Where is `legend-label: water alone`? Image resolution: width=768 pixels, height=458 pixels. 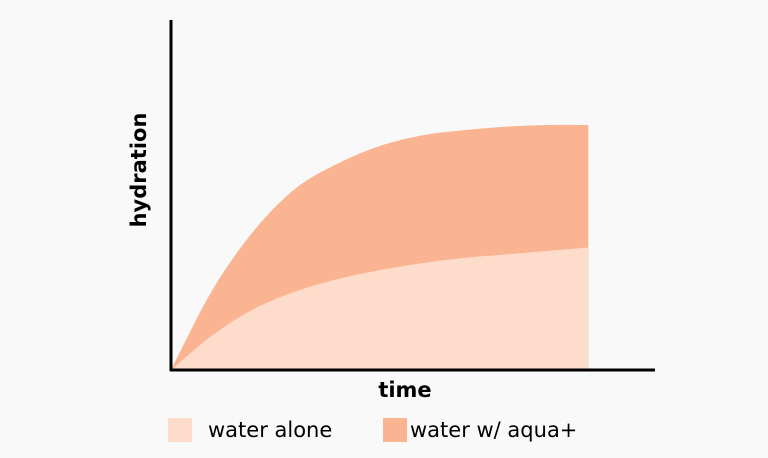
legend-label: water alone is located at coordinates (270, 430).